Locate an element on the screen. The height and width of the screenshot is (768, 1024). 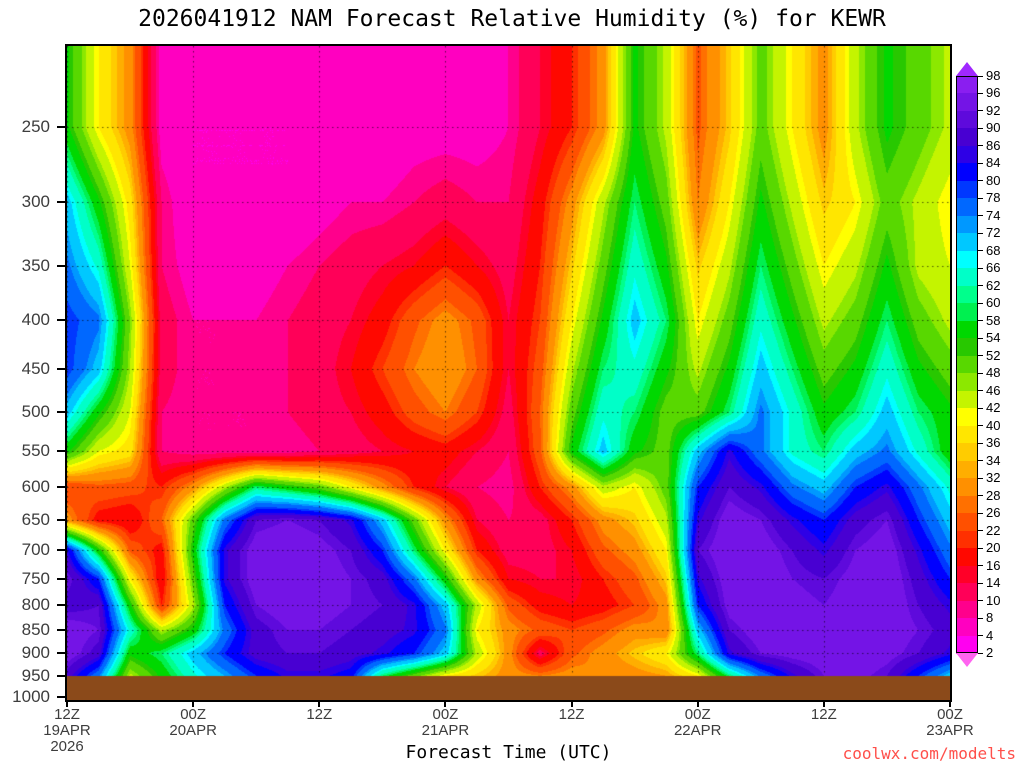
pressure-tick-label: 550 is located at coordinates (35, 451).